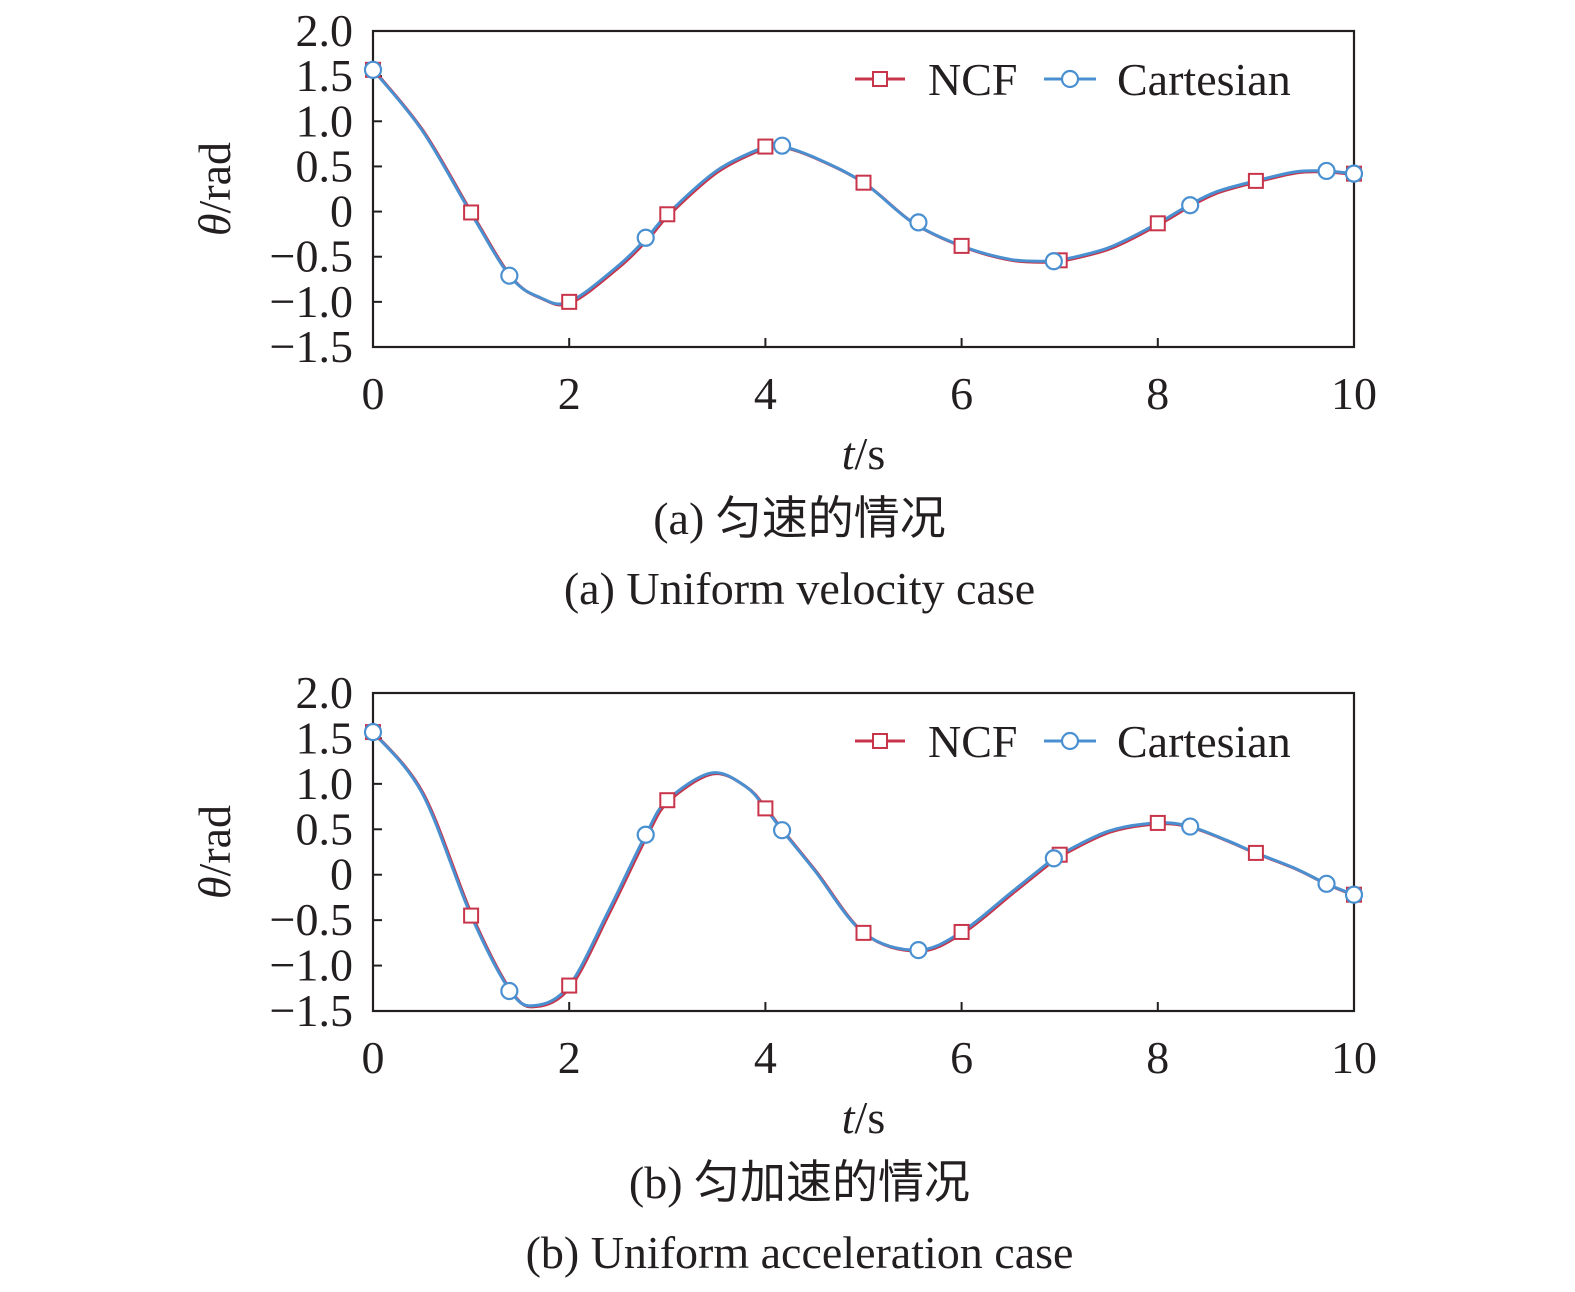 The image size is (1575, 1292). I want to click on series-line-ncf, so click(865, 870).